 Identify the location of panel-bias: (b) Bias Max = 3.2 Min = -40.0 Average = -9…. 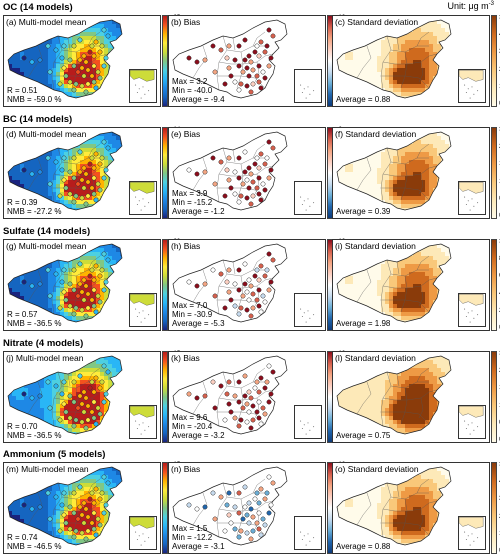
(247, 61).